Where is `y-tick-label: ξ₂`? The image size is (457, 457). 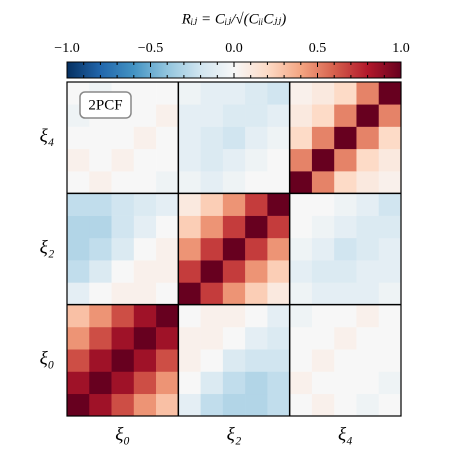
y-tick-label: ξ₂ is located at coordinates (47, 247).